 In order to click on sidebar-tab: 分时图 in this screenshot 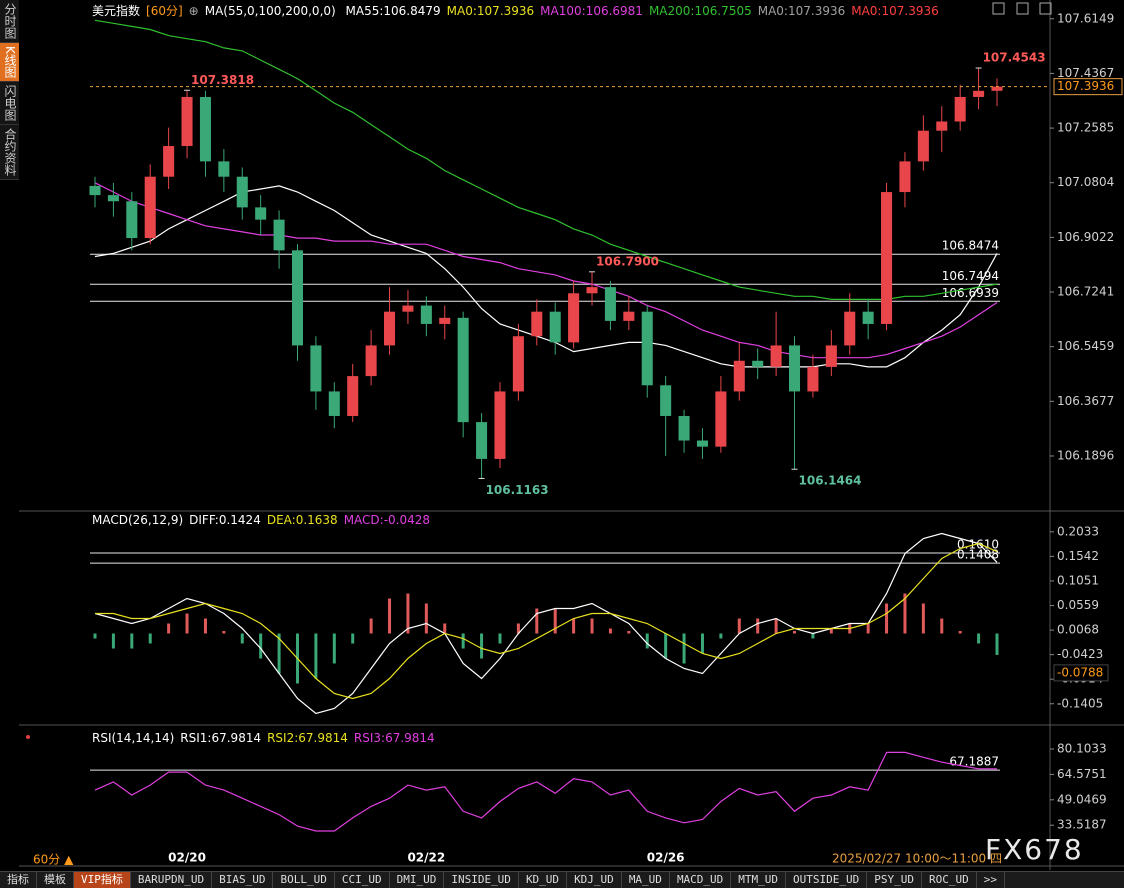, I will do `click(9, 21)`.